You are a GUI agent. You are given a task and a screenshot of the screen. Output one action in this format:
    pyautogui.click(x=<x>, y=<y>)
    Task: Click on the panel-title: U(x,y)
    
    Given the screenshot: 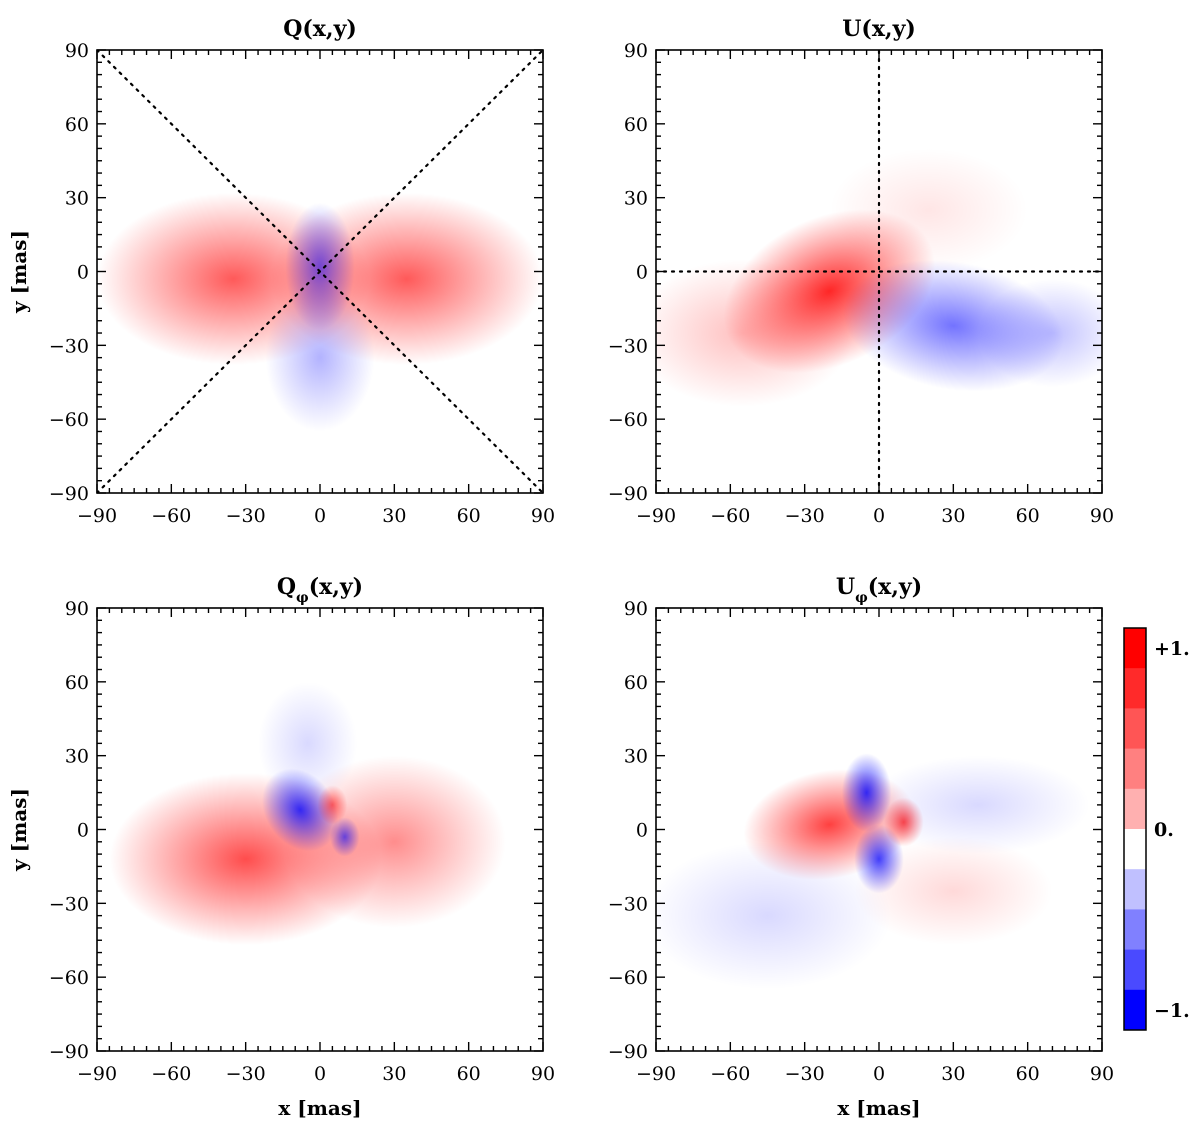 What is the action you would take?
    pyautogui.click(x=879, y=29)
    